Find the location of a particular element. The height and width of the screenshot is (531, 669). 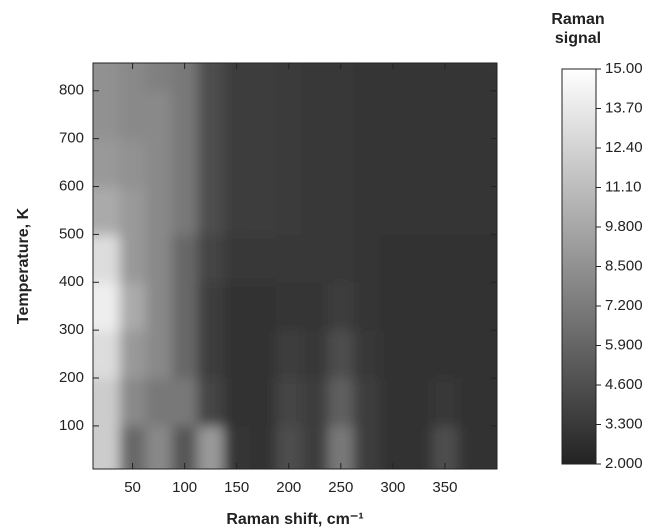

colorbar-tick-label: 12.40 is located at coordinates (624, 147).